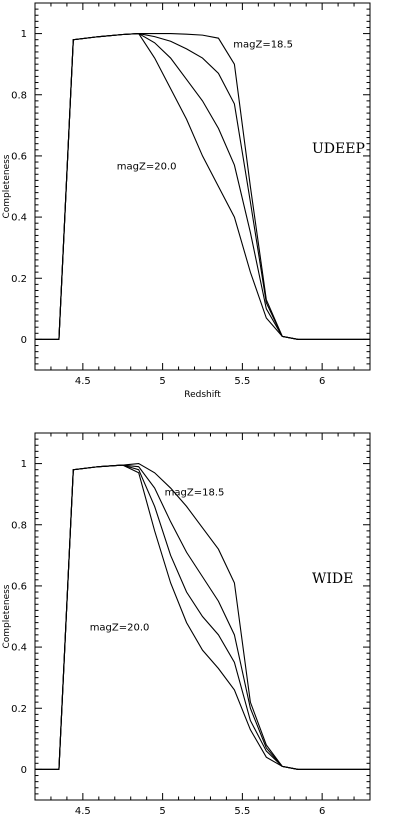  I want to click on x-axis-label: Redshift, so click(202, 395).